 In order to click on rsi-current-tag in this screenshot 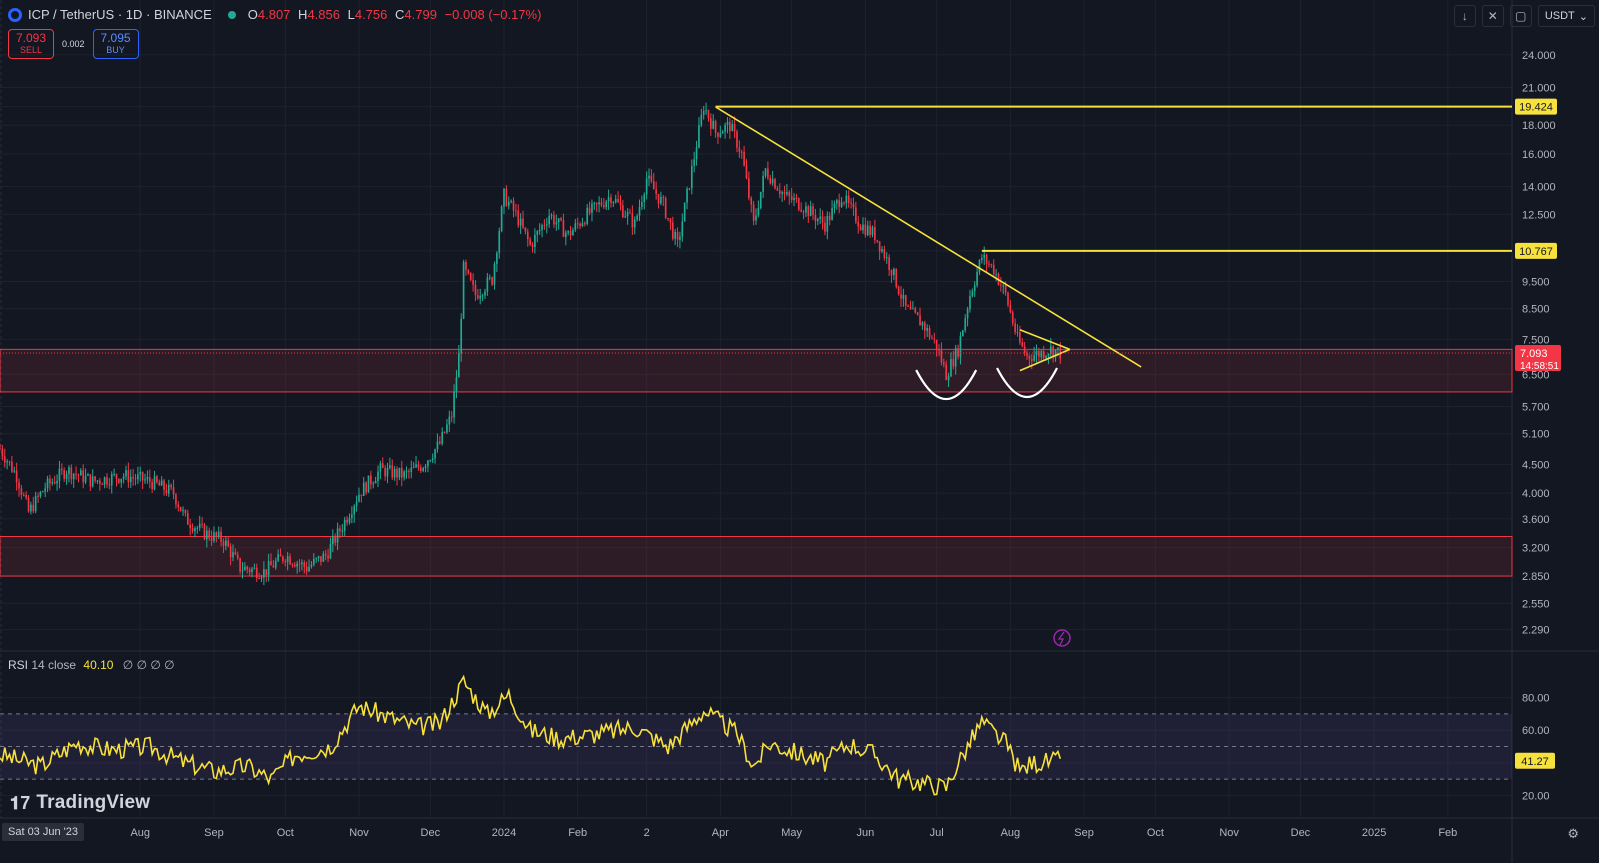, I will do `click(1535, 760)`.